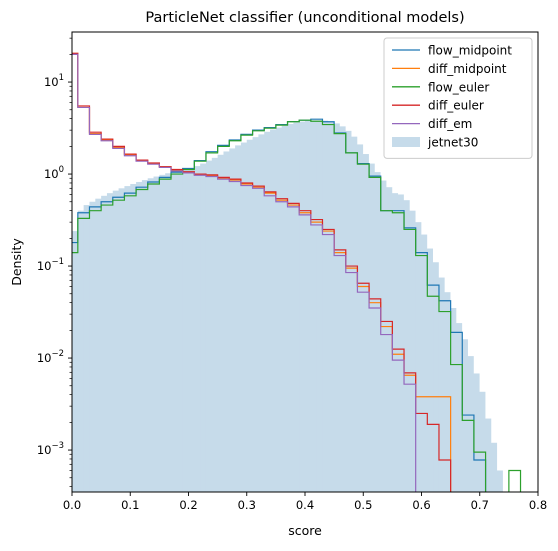  Describe the element at coordinates (54, 173) in the screenshot. I see `y-tick-label: 10⁰` at that location.